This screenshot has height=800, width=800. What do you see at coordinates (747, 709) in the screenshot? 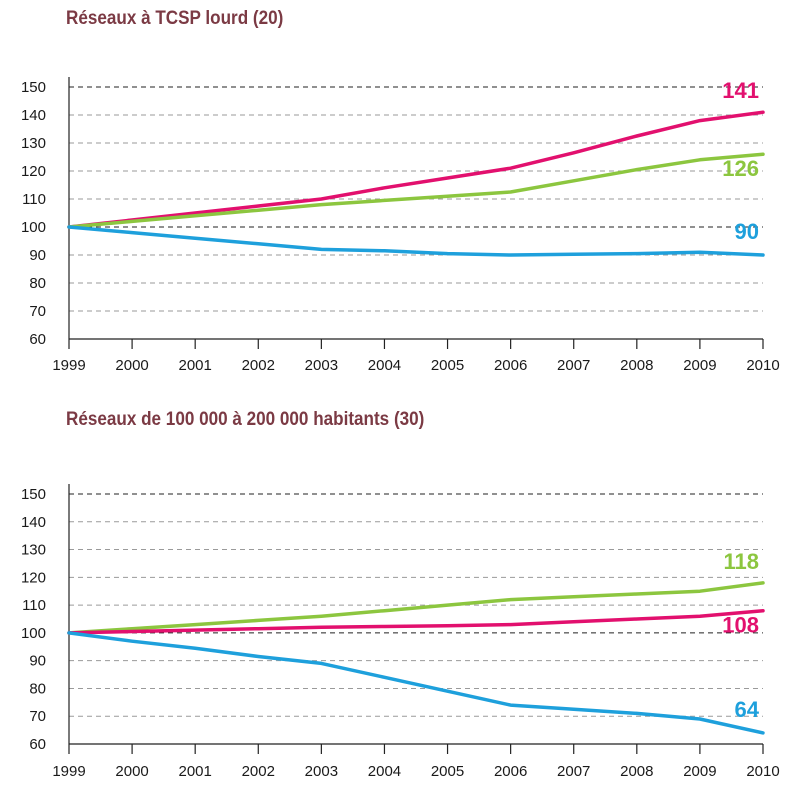
I see `end-label-blue: 64` at bounding box center [747, 709].